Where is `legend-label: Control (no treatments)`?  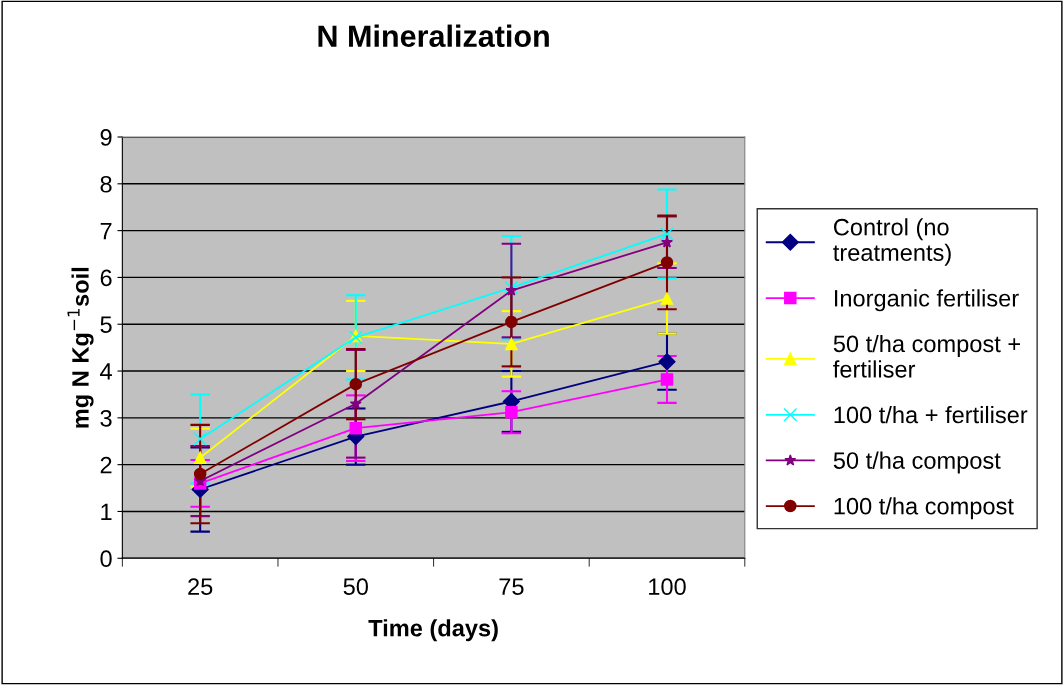 legend-label: Control (no treatments) is located at coordinates (892, 242).